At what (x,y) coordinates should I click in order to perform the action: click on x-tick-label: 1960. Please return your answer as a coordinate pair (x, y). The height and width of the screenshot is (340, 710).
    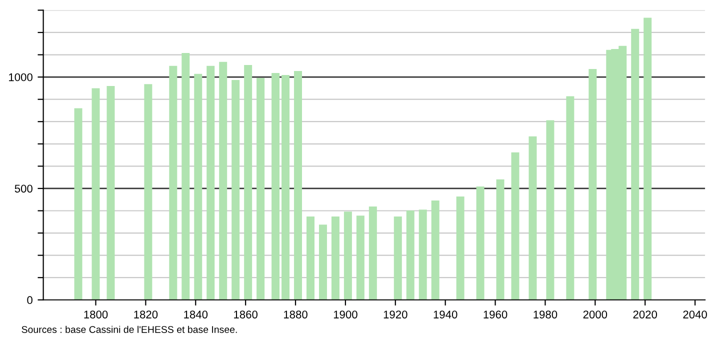
    Looking at the image, I should click on (496, 314).